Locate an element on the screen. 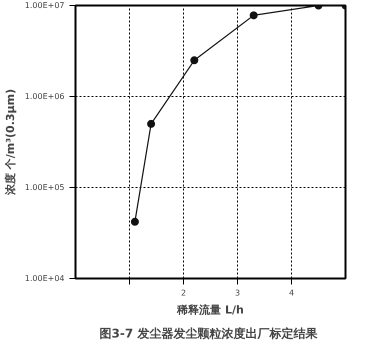 The height and width of the screenshot is (364, 374). y-axis-title: 浓度 个/m³(0.3μm) is located at coordinates (10, 142).